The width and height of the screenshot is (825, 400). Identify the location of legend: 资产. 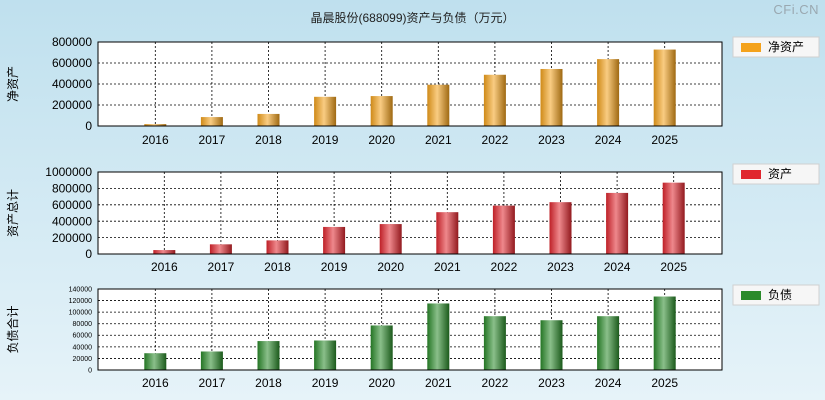
(776, 174).